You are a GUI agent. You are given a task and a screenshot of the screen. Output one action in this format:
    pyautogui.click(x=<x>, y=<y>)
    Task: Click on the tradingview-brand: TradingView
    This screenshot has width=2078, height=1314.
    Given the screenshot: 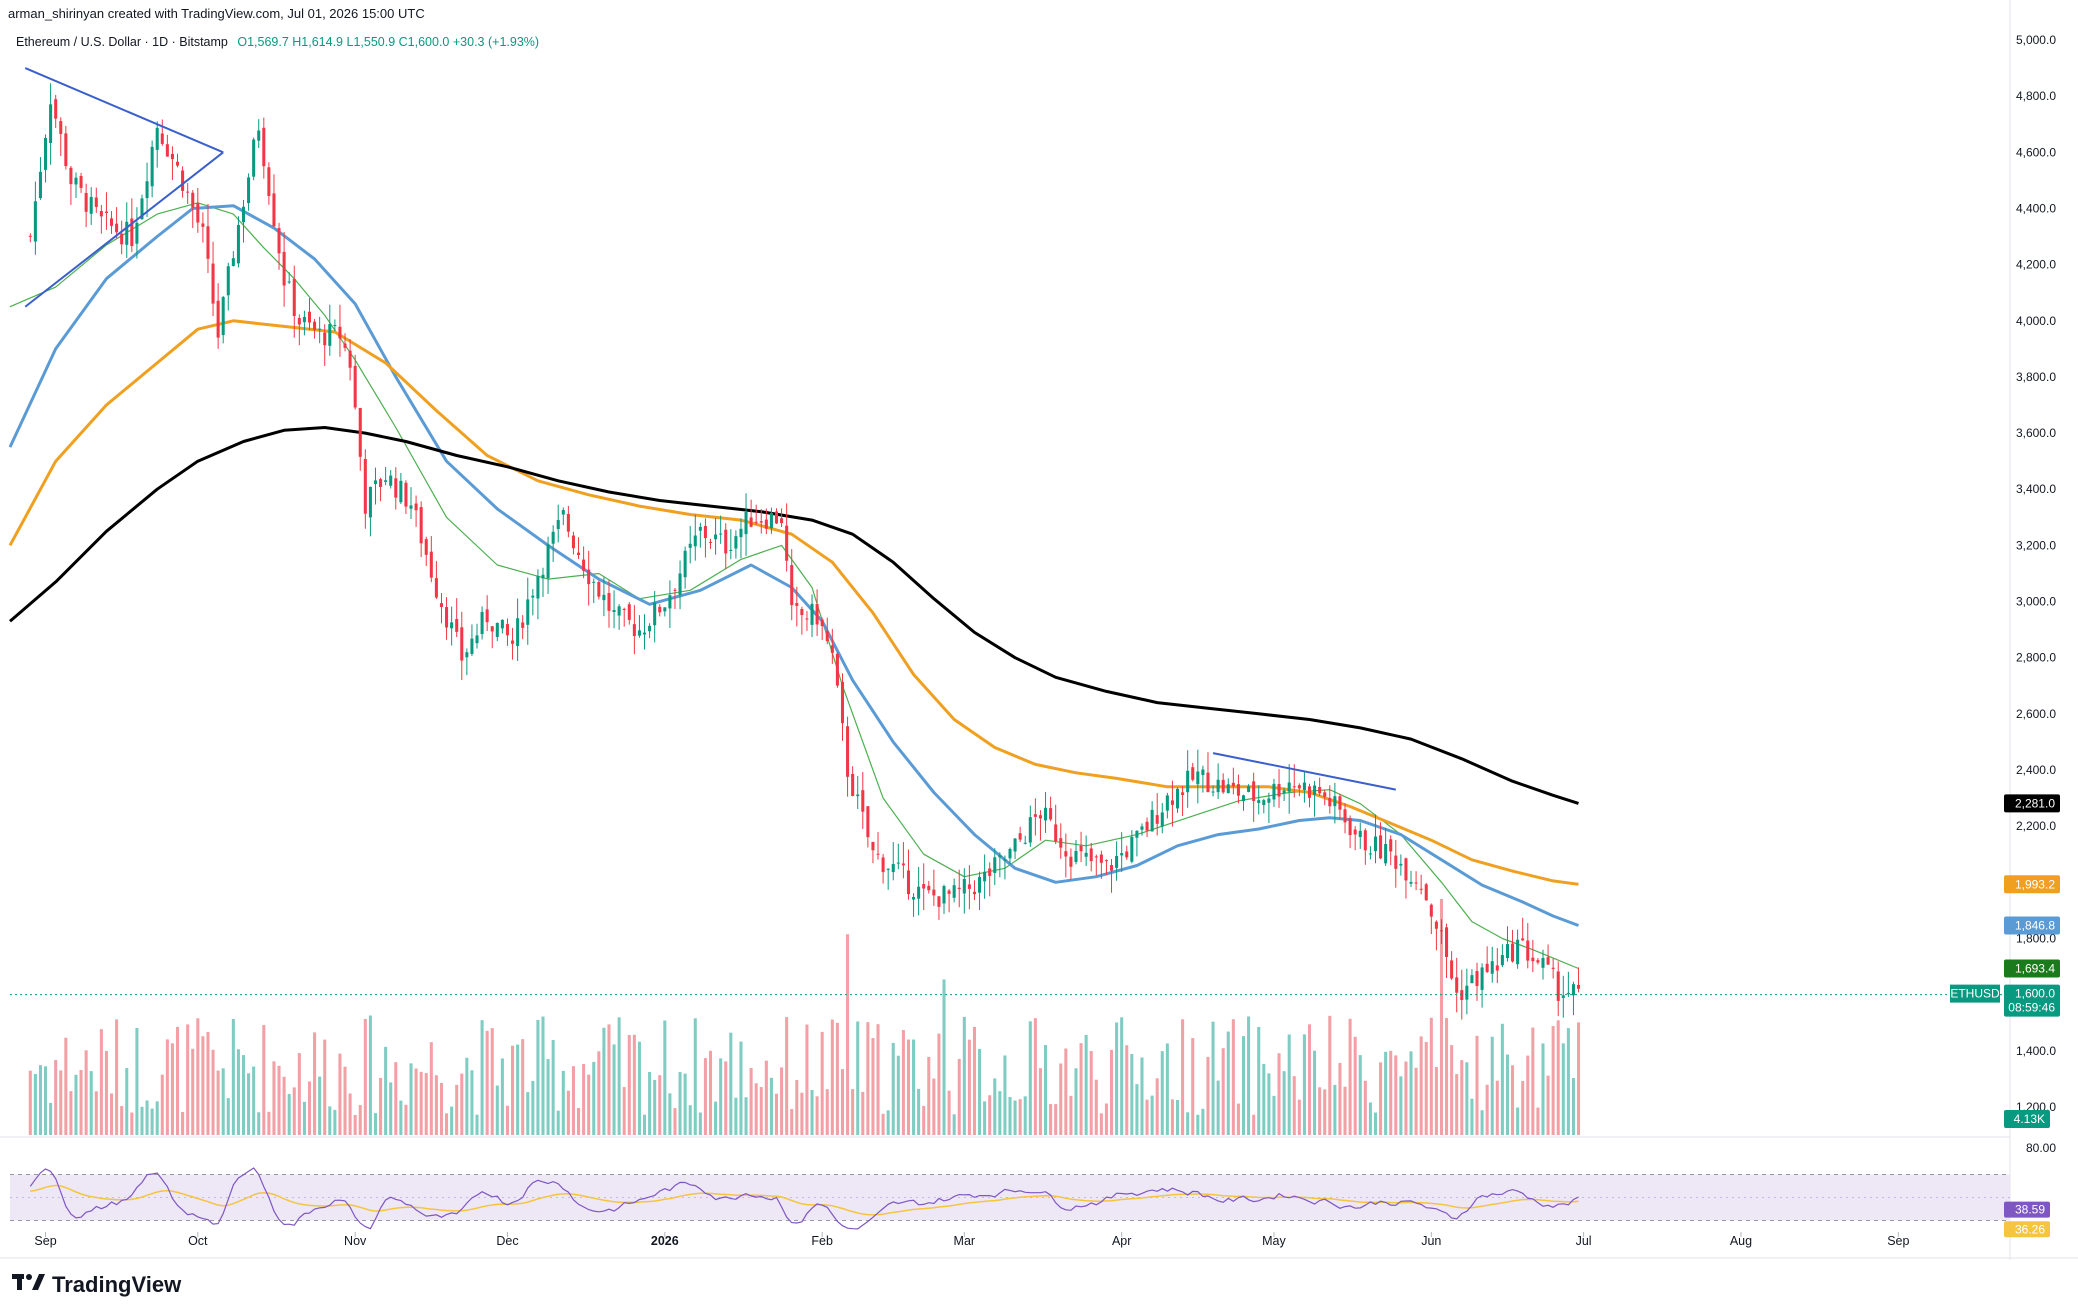 What is the action you would take?
    pyautogui.click(x=96, y=1285)
    